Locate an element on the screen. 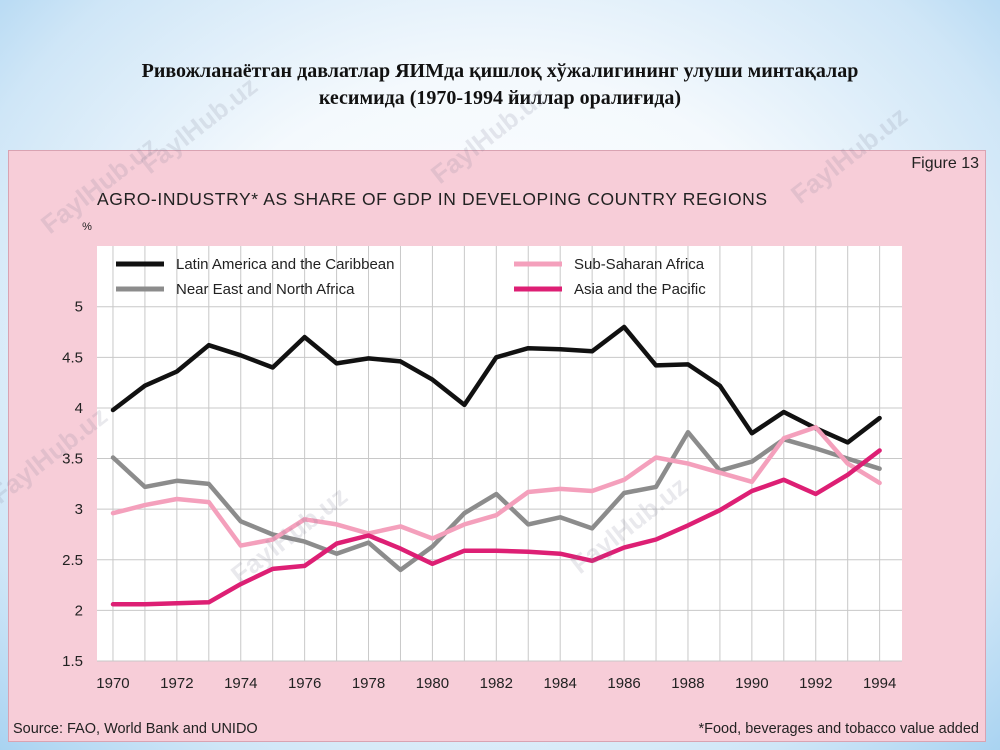  x-tick-label: 1994 is located at coordinates (879, 683).